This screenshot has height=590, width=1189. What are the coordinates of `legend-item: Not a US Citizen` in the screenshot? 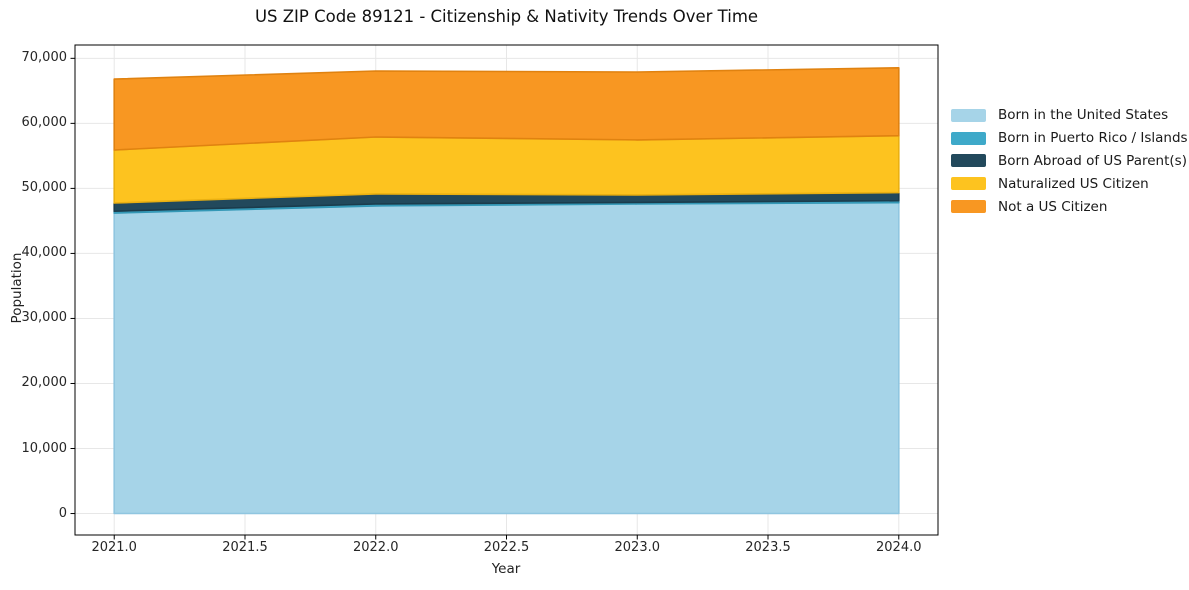 It's located at (1069, 206).